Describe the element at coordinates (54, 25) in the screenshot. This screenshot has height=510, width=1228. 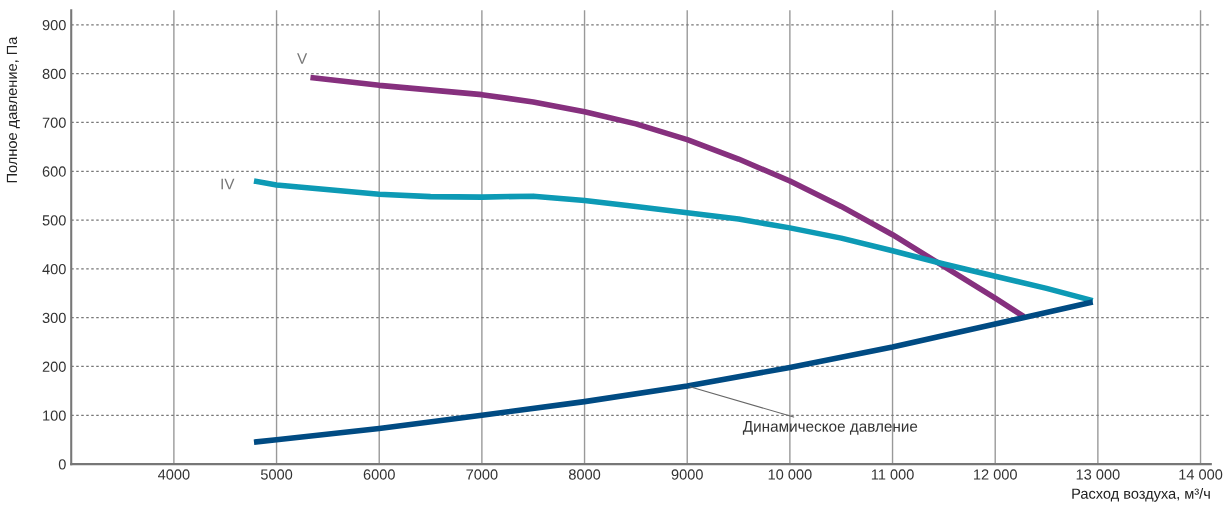
I see `y-tick-label: 900` at that location.